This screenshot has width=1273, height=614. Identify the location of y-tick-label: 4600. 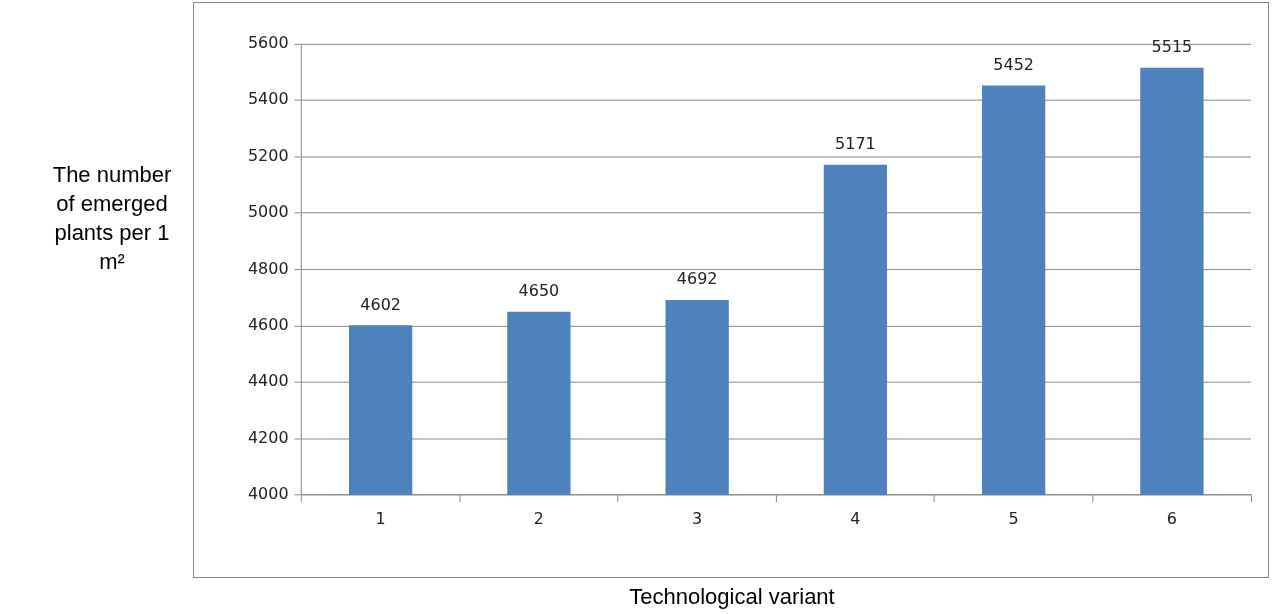
(268, 325).